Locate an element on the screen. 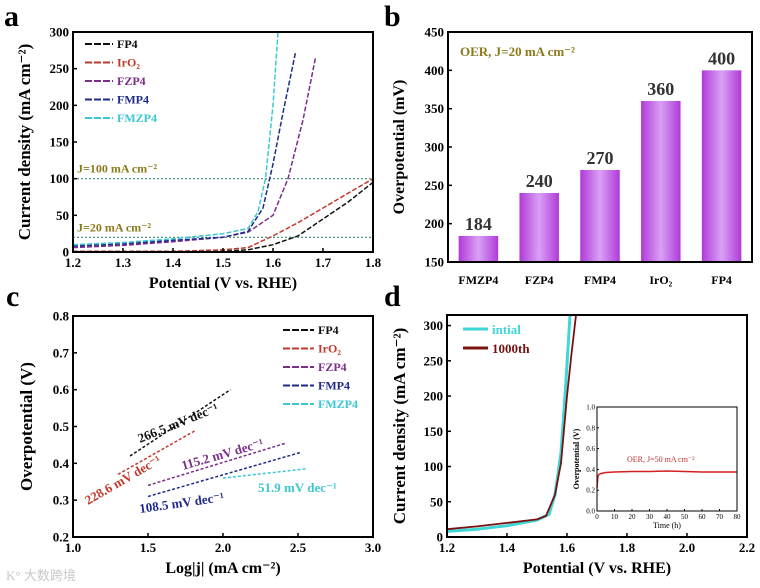 The width and height of the screenshot is (760, 588). panel-d-xtick-label: 2.0 is located at coordinates (687, 547).